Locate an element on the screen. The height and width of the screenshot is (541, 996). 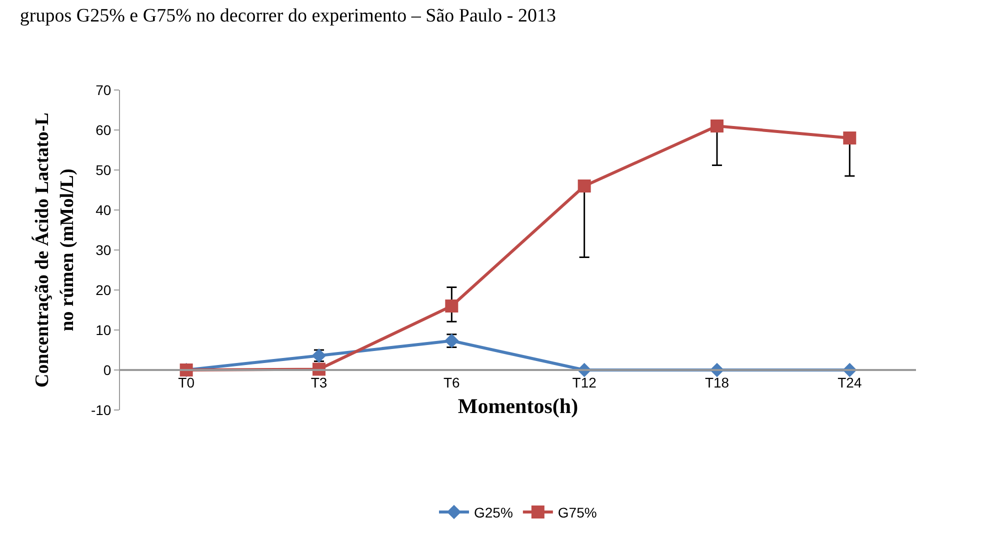
y-axis-title: Concentração de Ácido Lactato-L no rúmen (mMol/L) is located at coordinates (54, 250).